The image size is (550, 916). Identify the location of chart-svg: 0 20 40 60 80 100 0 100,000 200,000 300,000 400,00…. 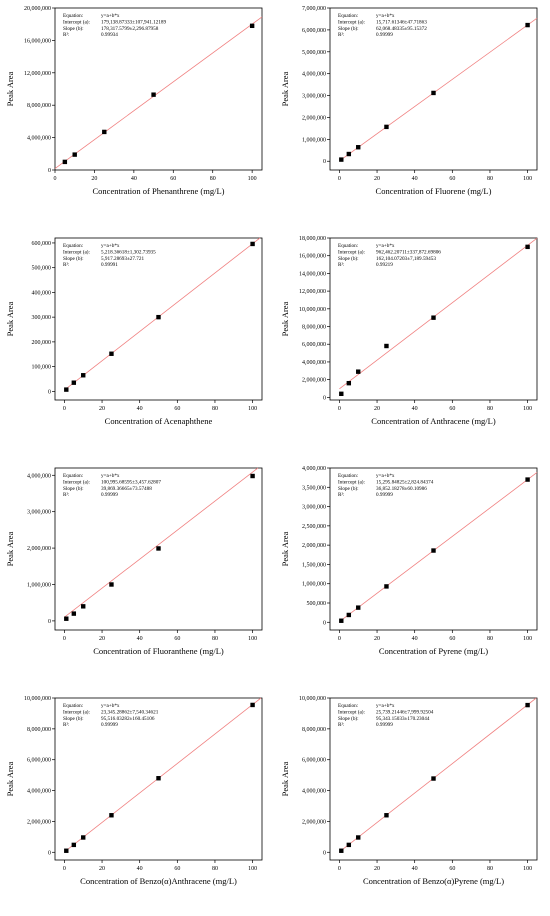
(134, 331).